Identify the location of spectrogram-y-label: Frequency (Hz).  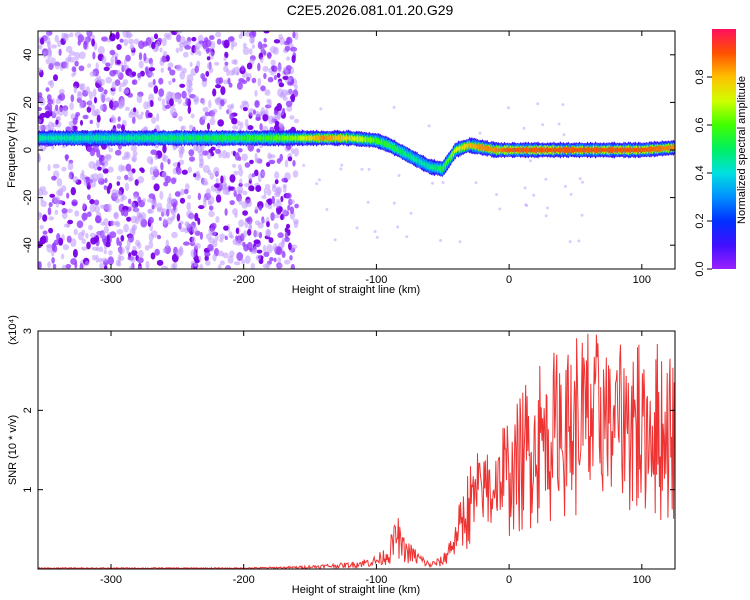
(12, 150).